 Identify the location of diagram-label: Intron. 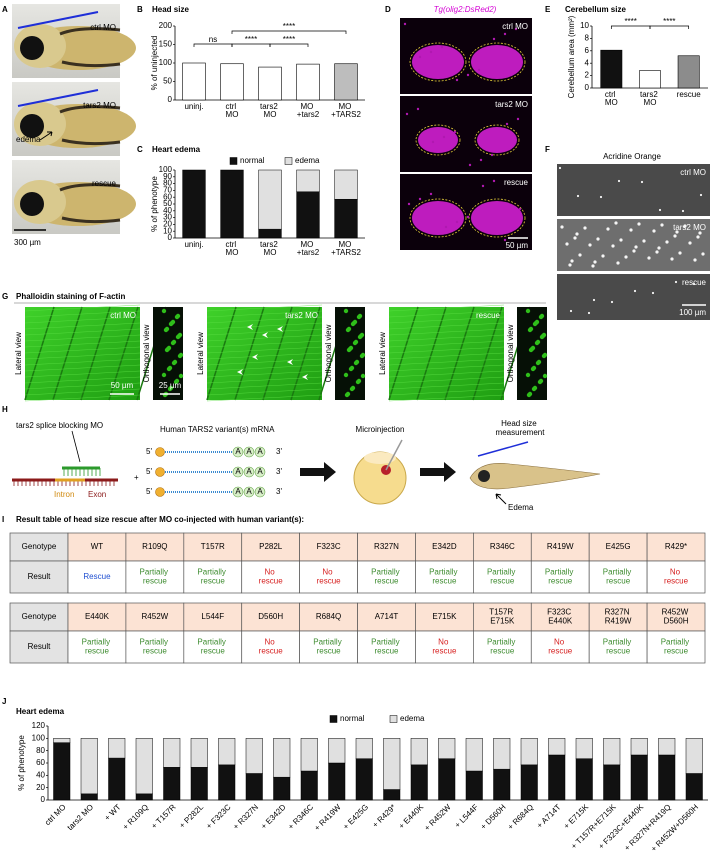
(64, 494).